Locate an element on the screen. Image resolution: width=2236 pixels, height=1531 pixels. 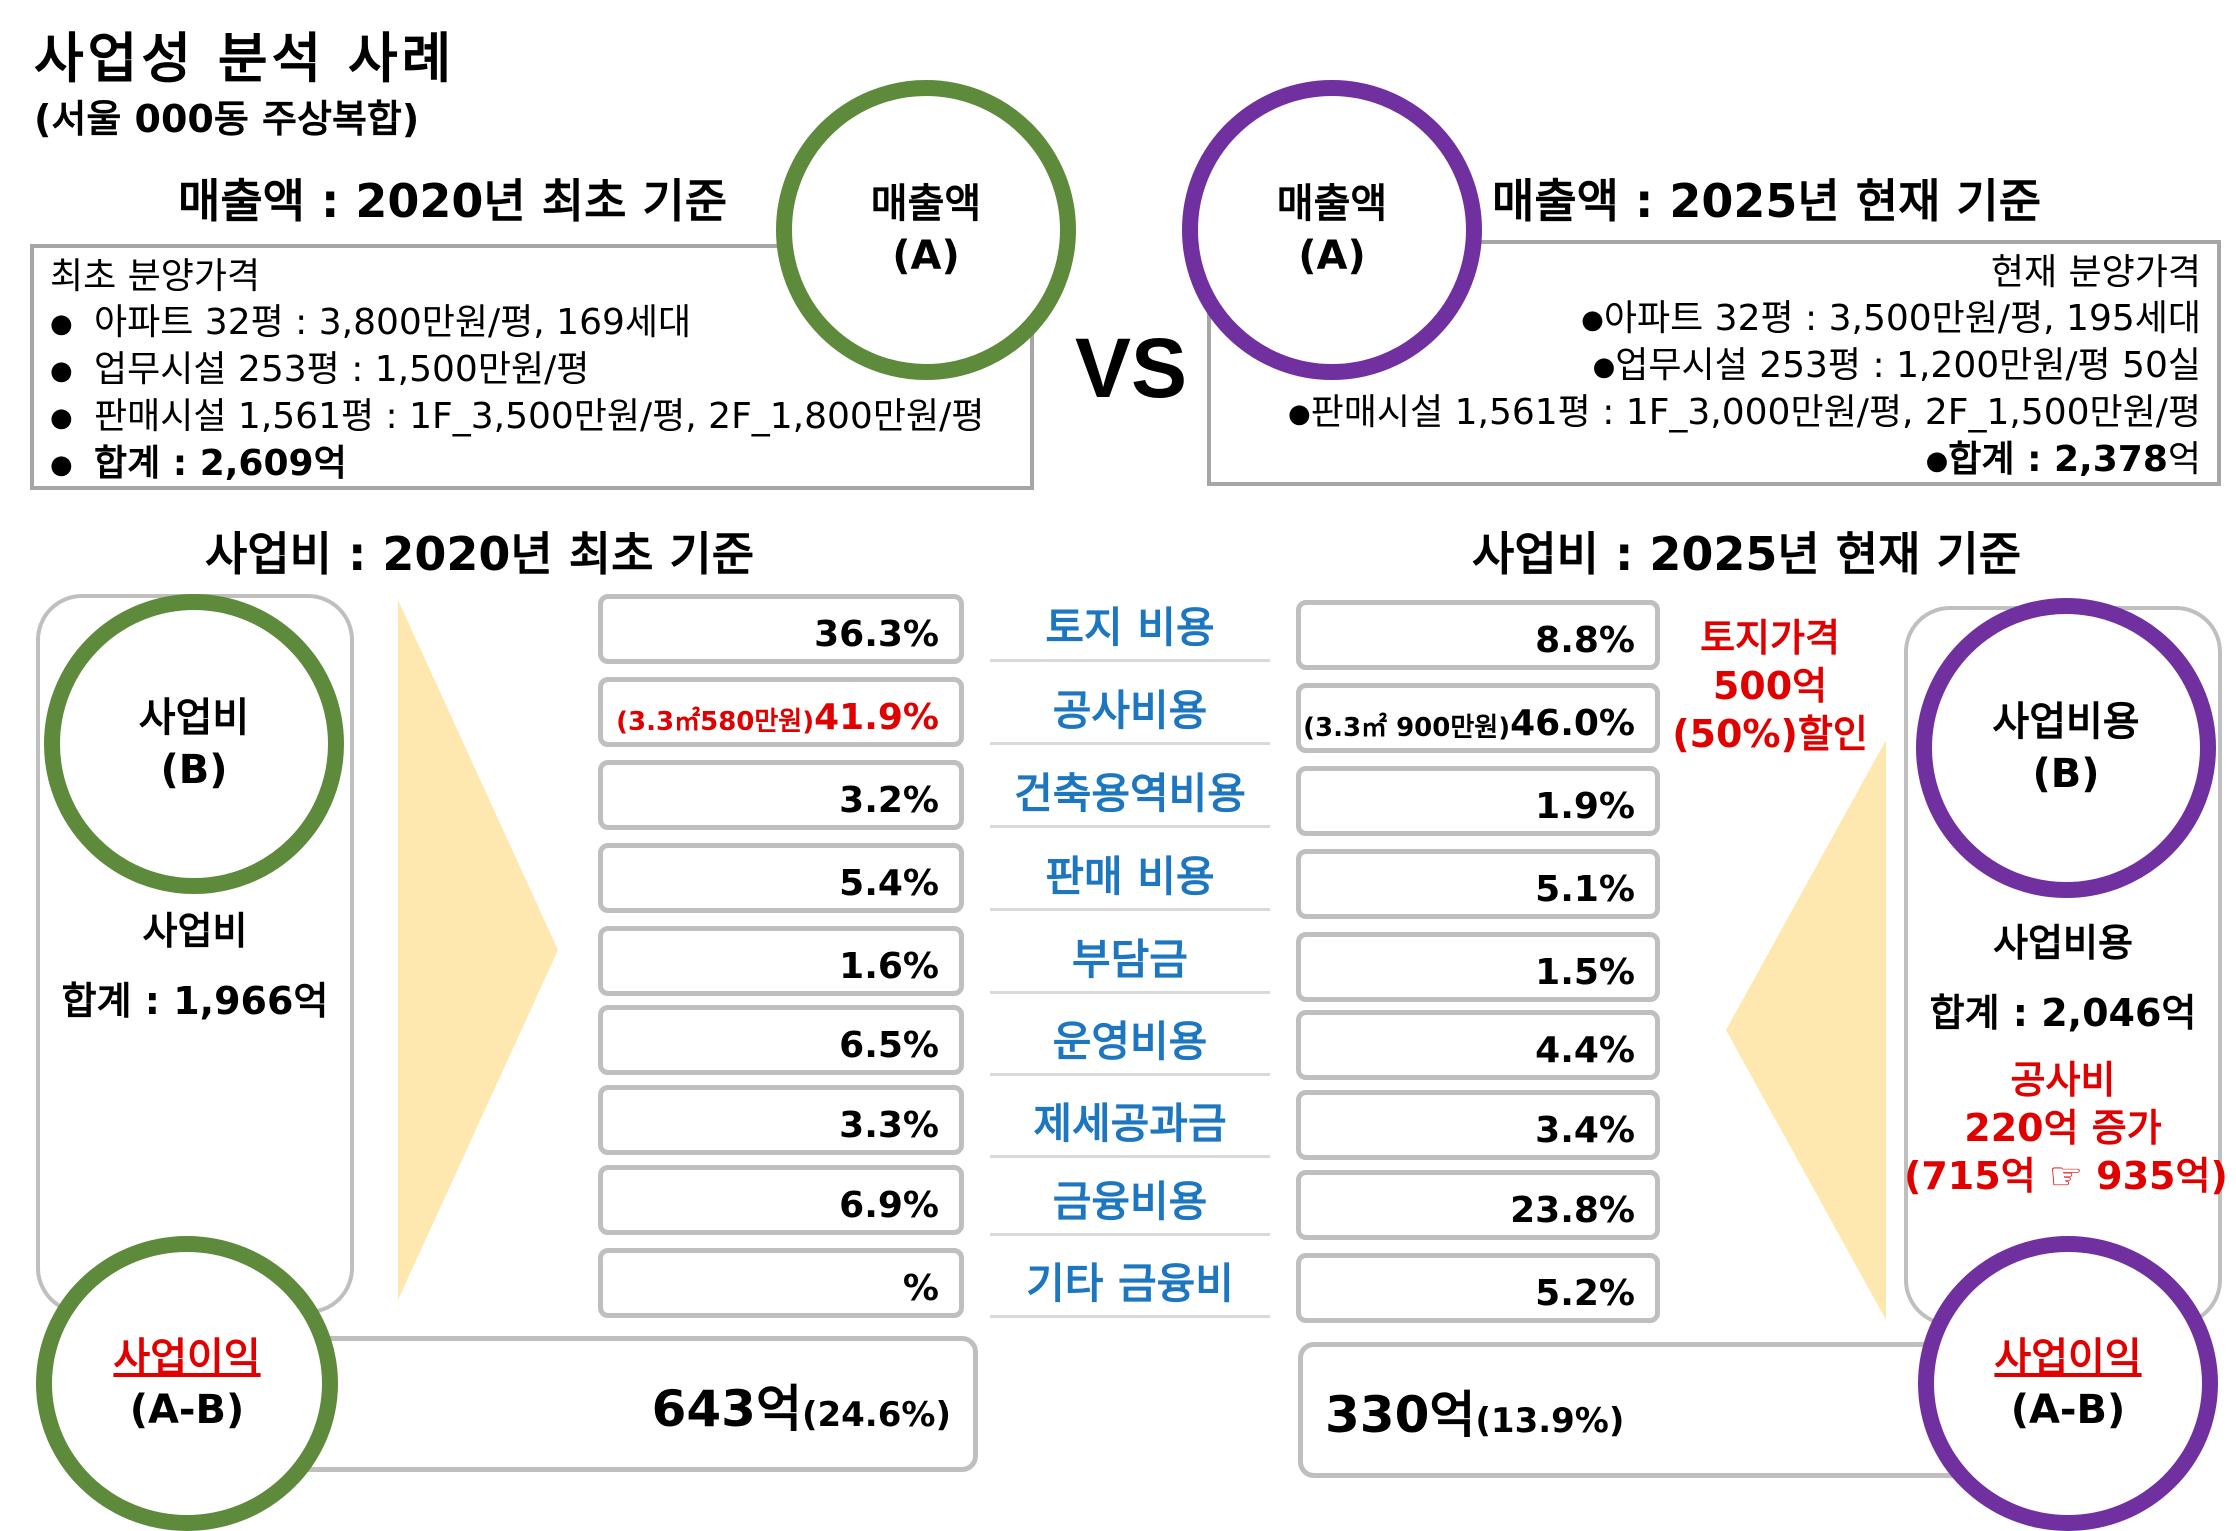
category-7: 금융비용 is located at coordinates (1130, 1202).